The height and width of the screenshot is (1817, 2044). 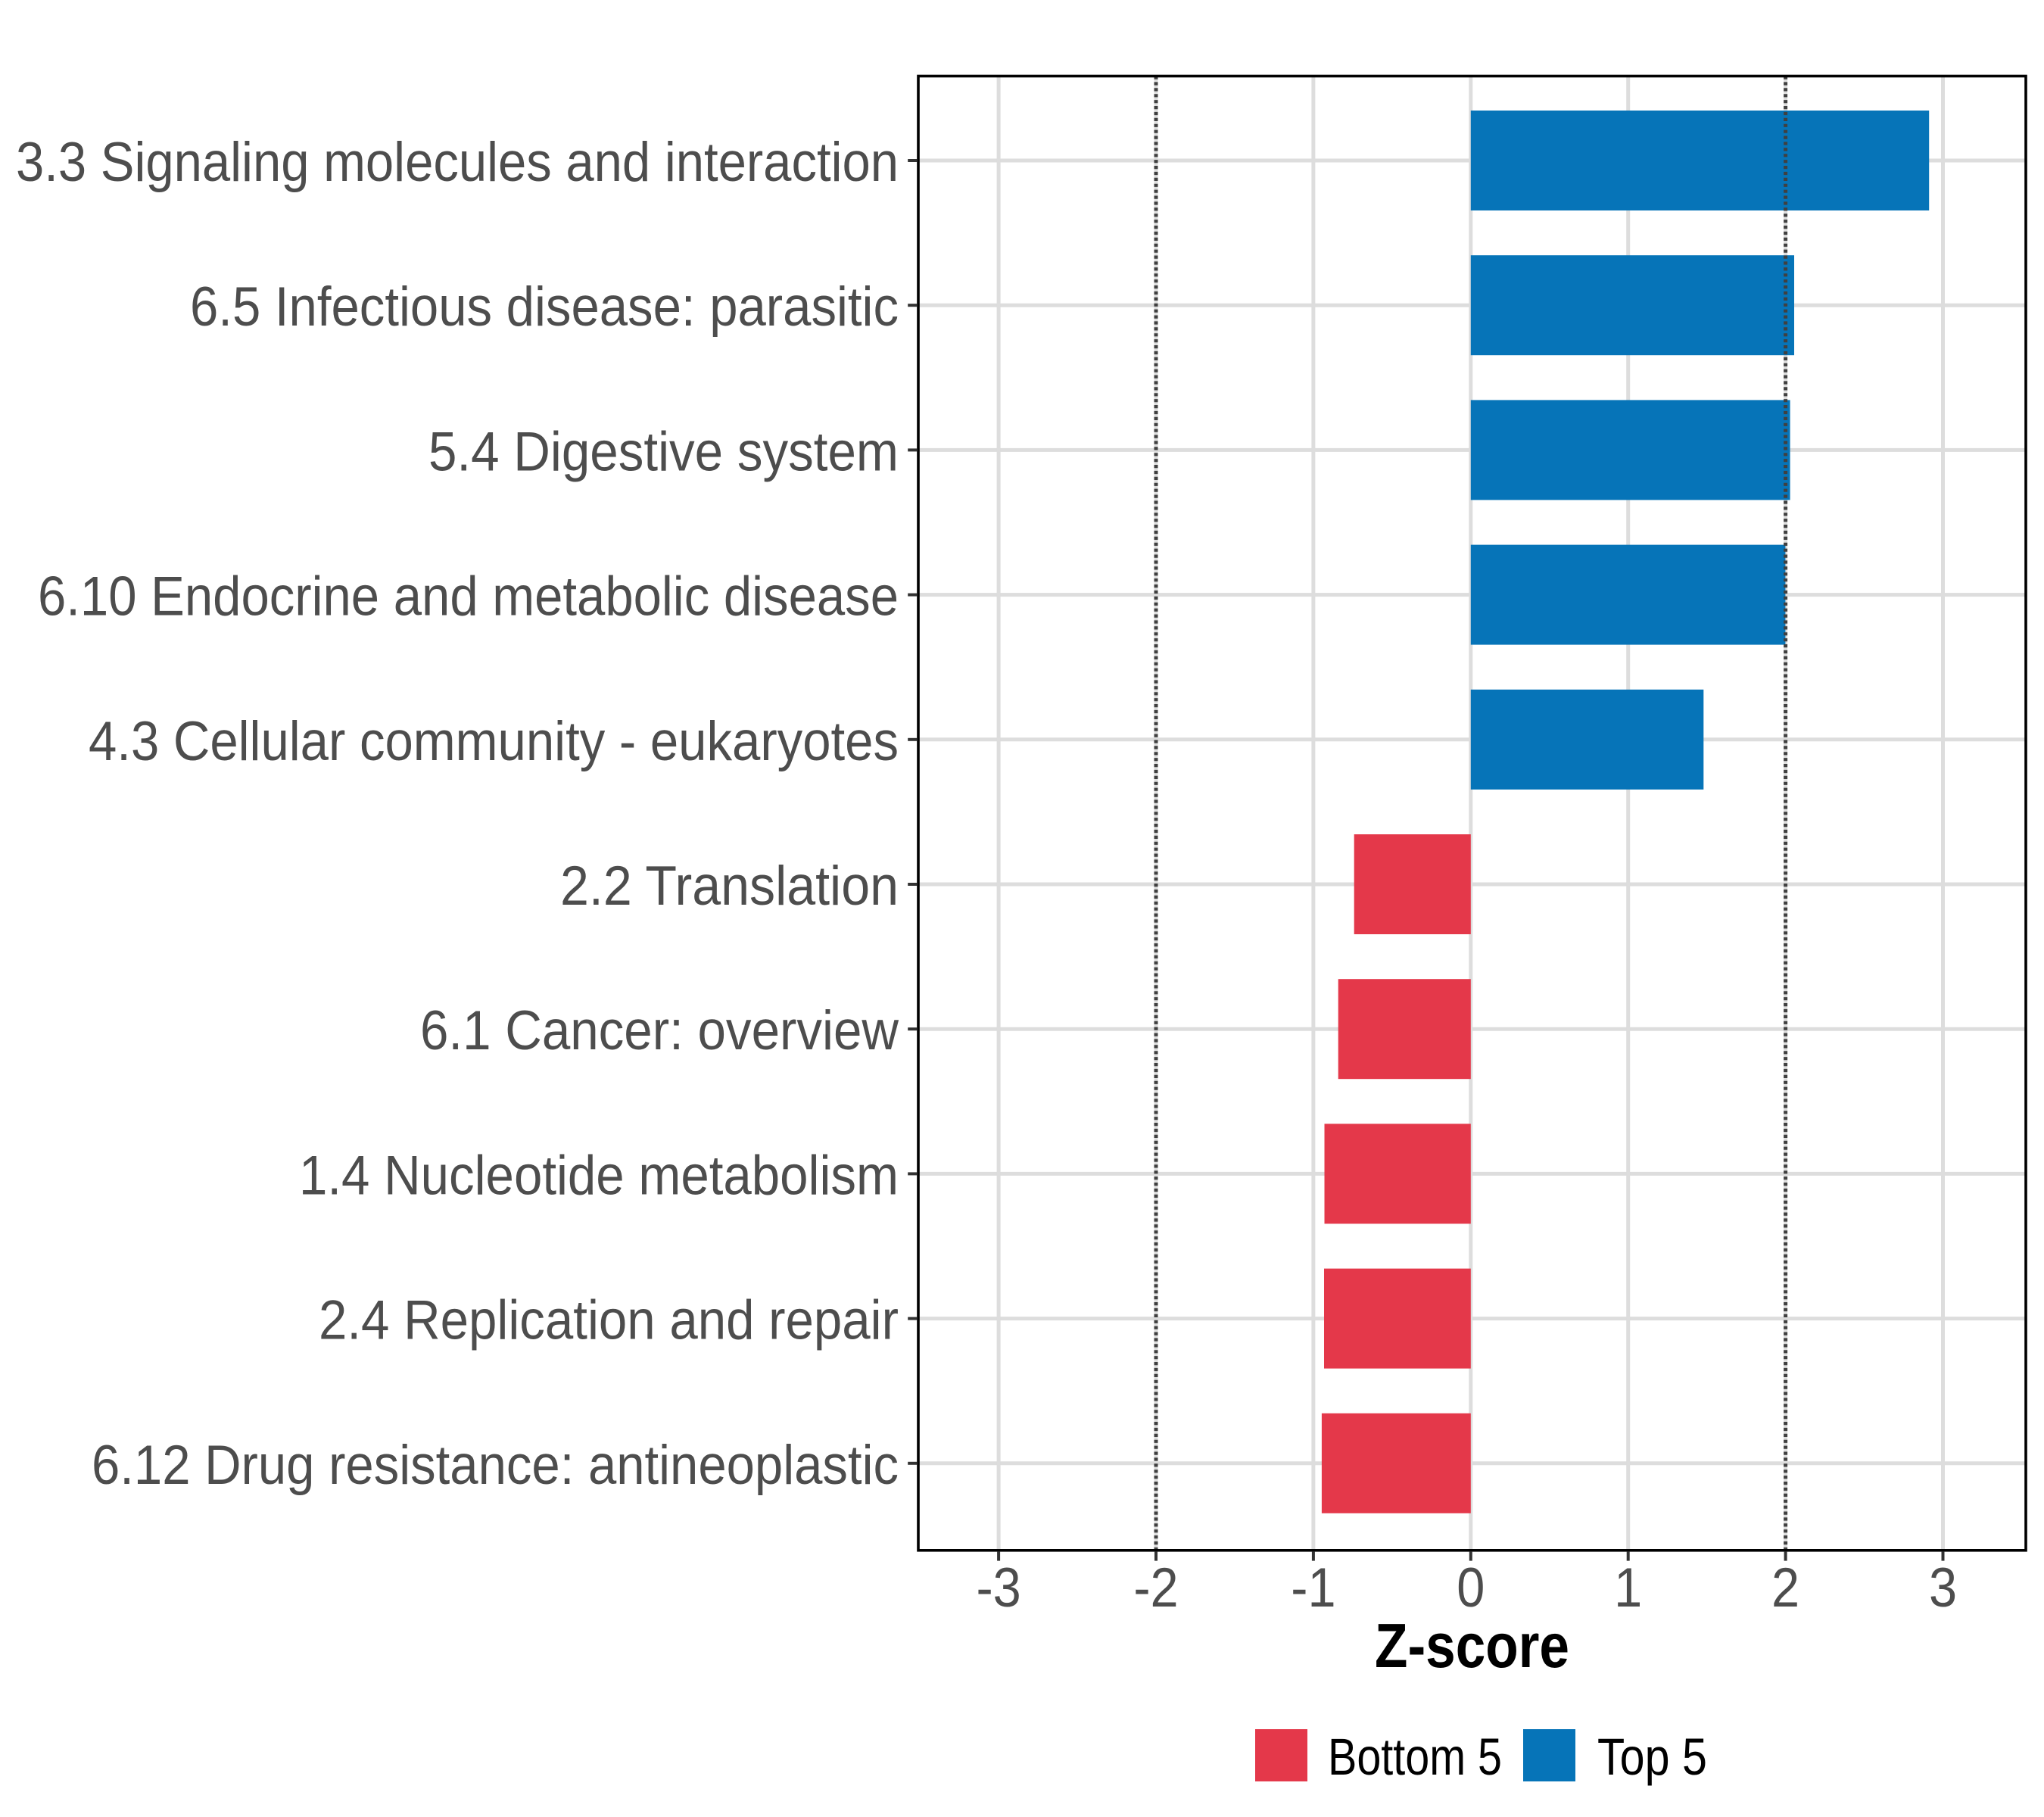 What do you see at coordinates (1155, 1588) in the screenshot?
I see `svg-text: -2` at bounding box center [1155, 1588].